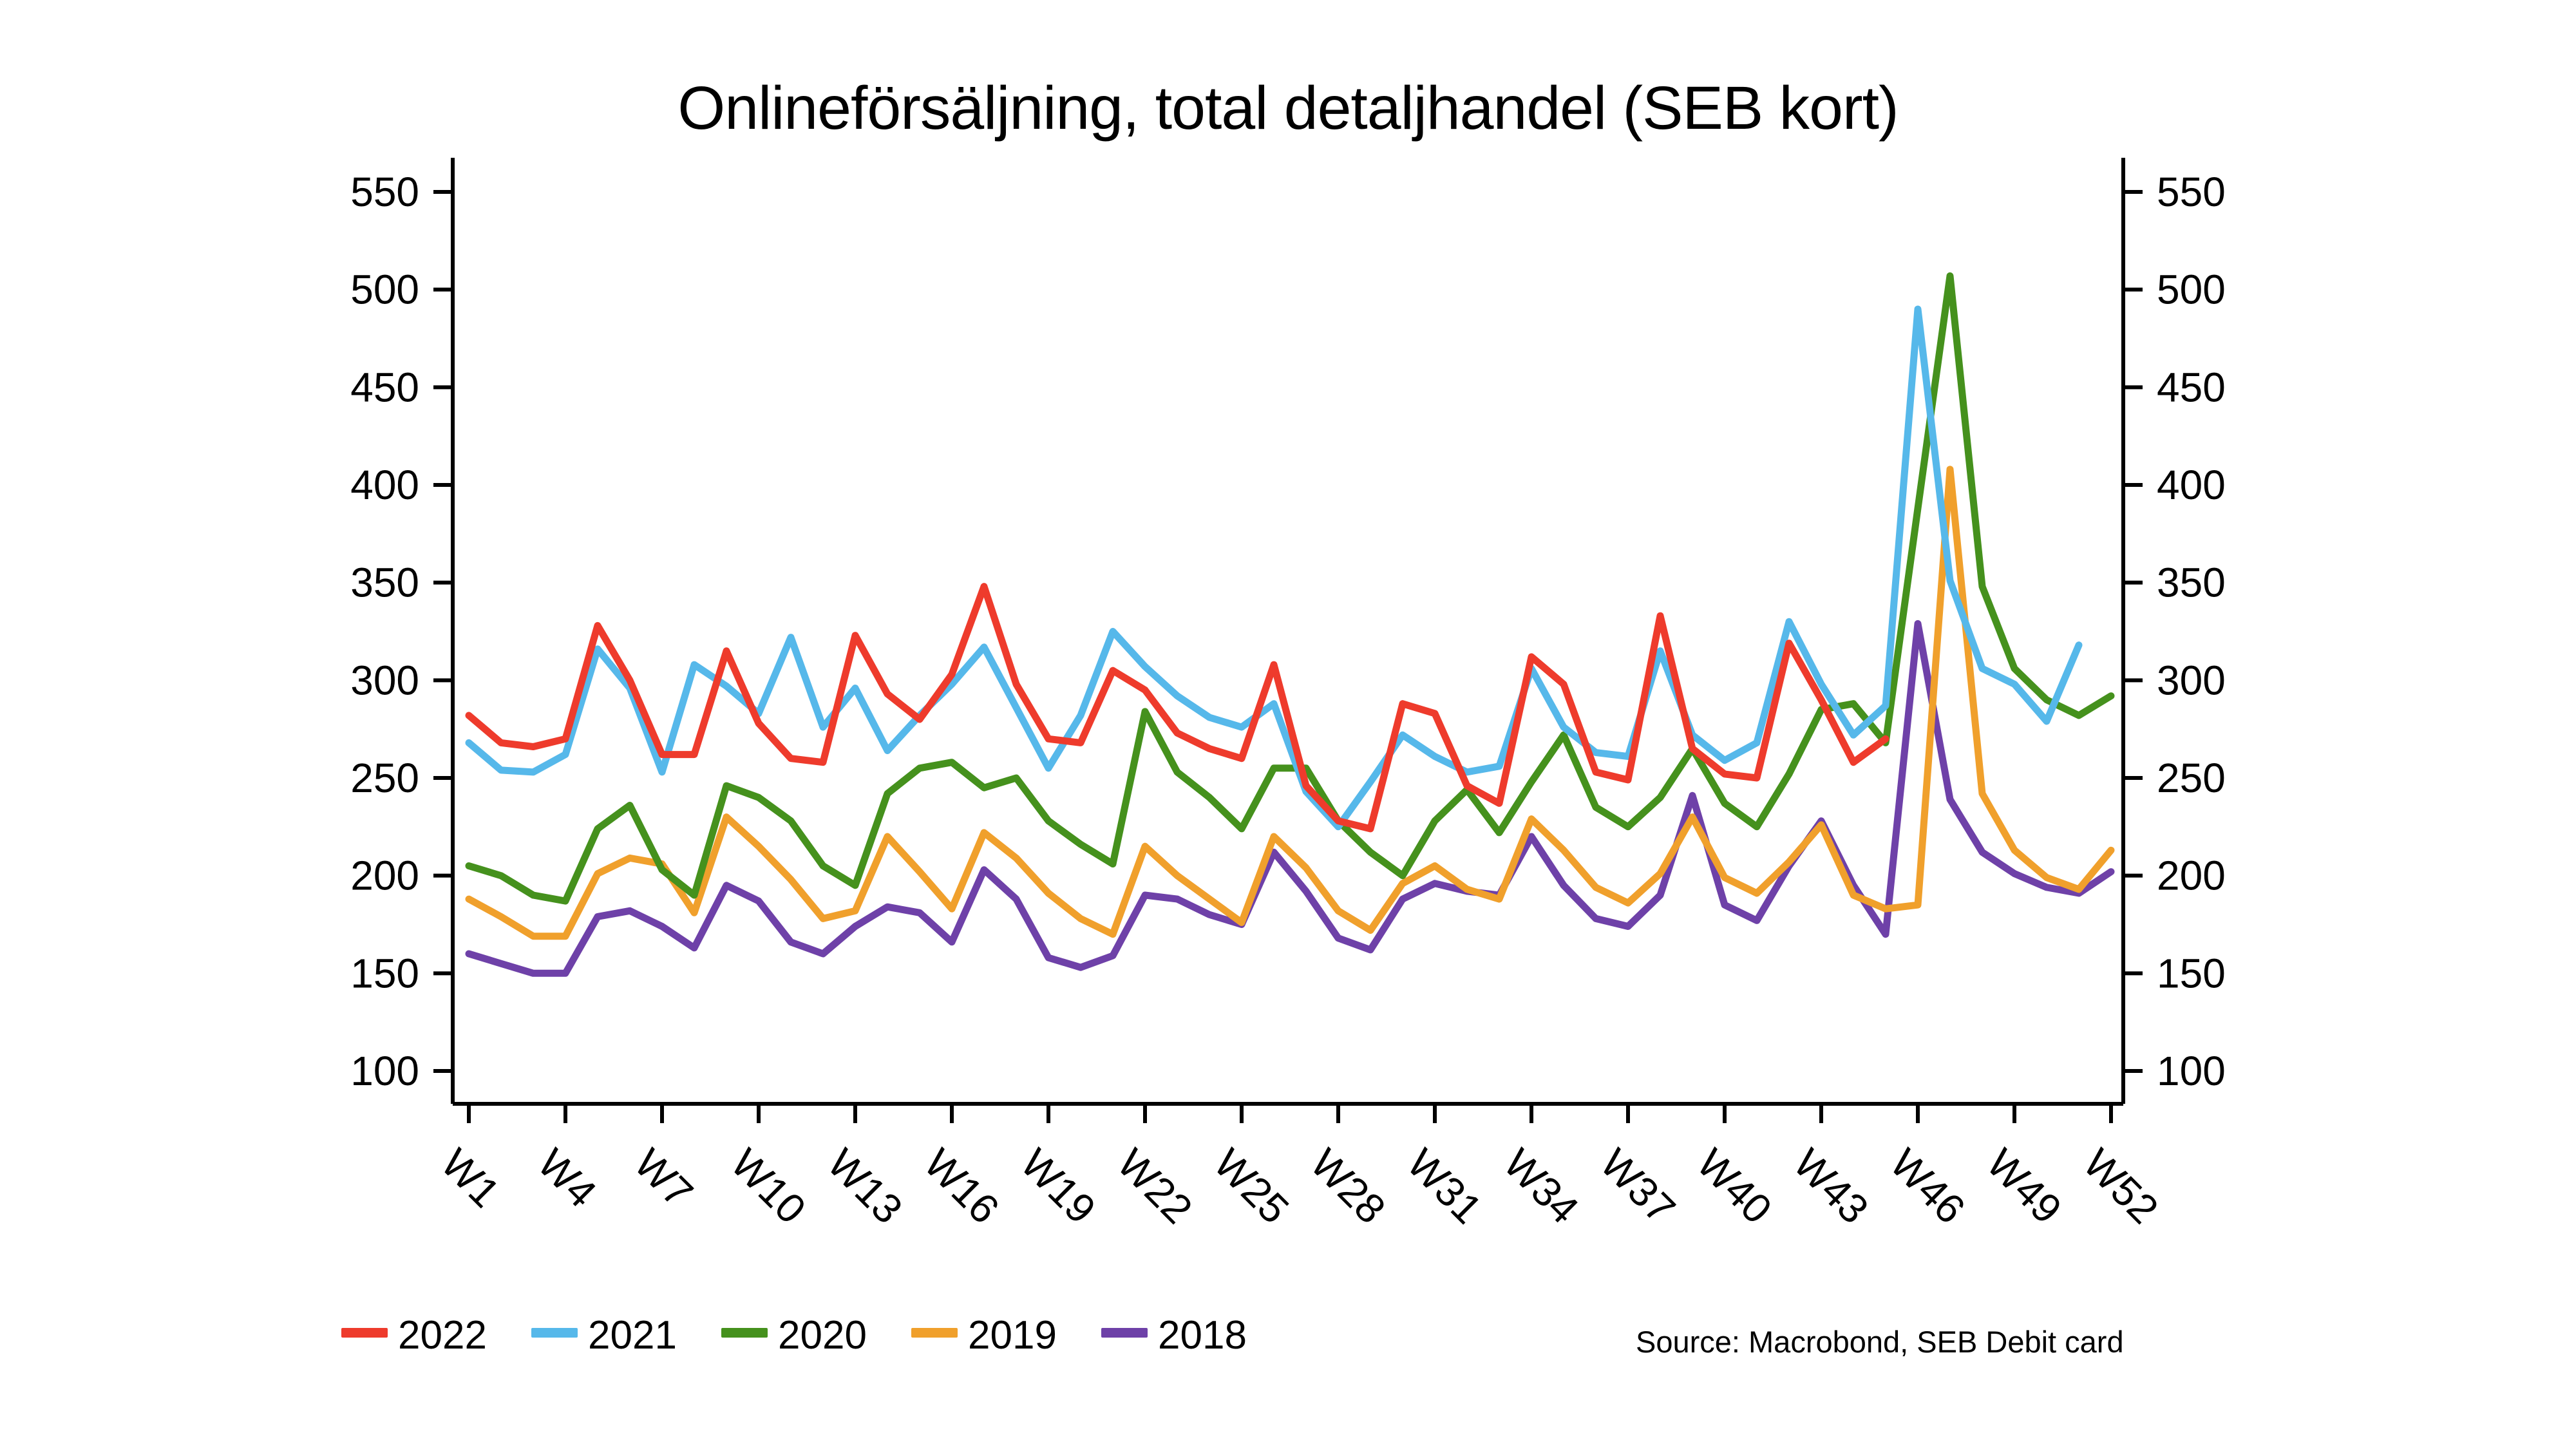  I want to click on legend-swatch-2018, so click(1125, 1333).